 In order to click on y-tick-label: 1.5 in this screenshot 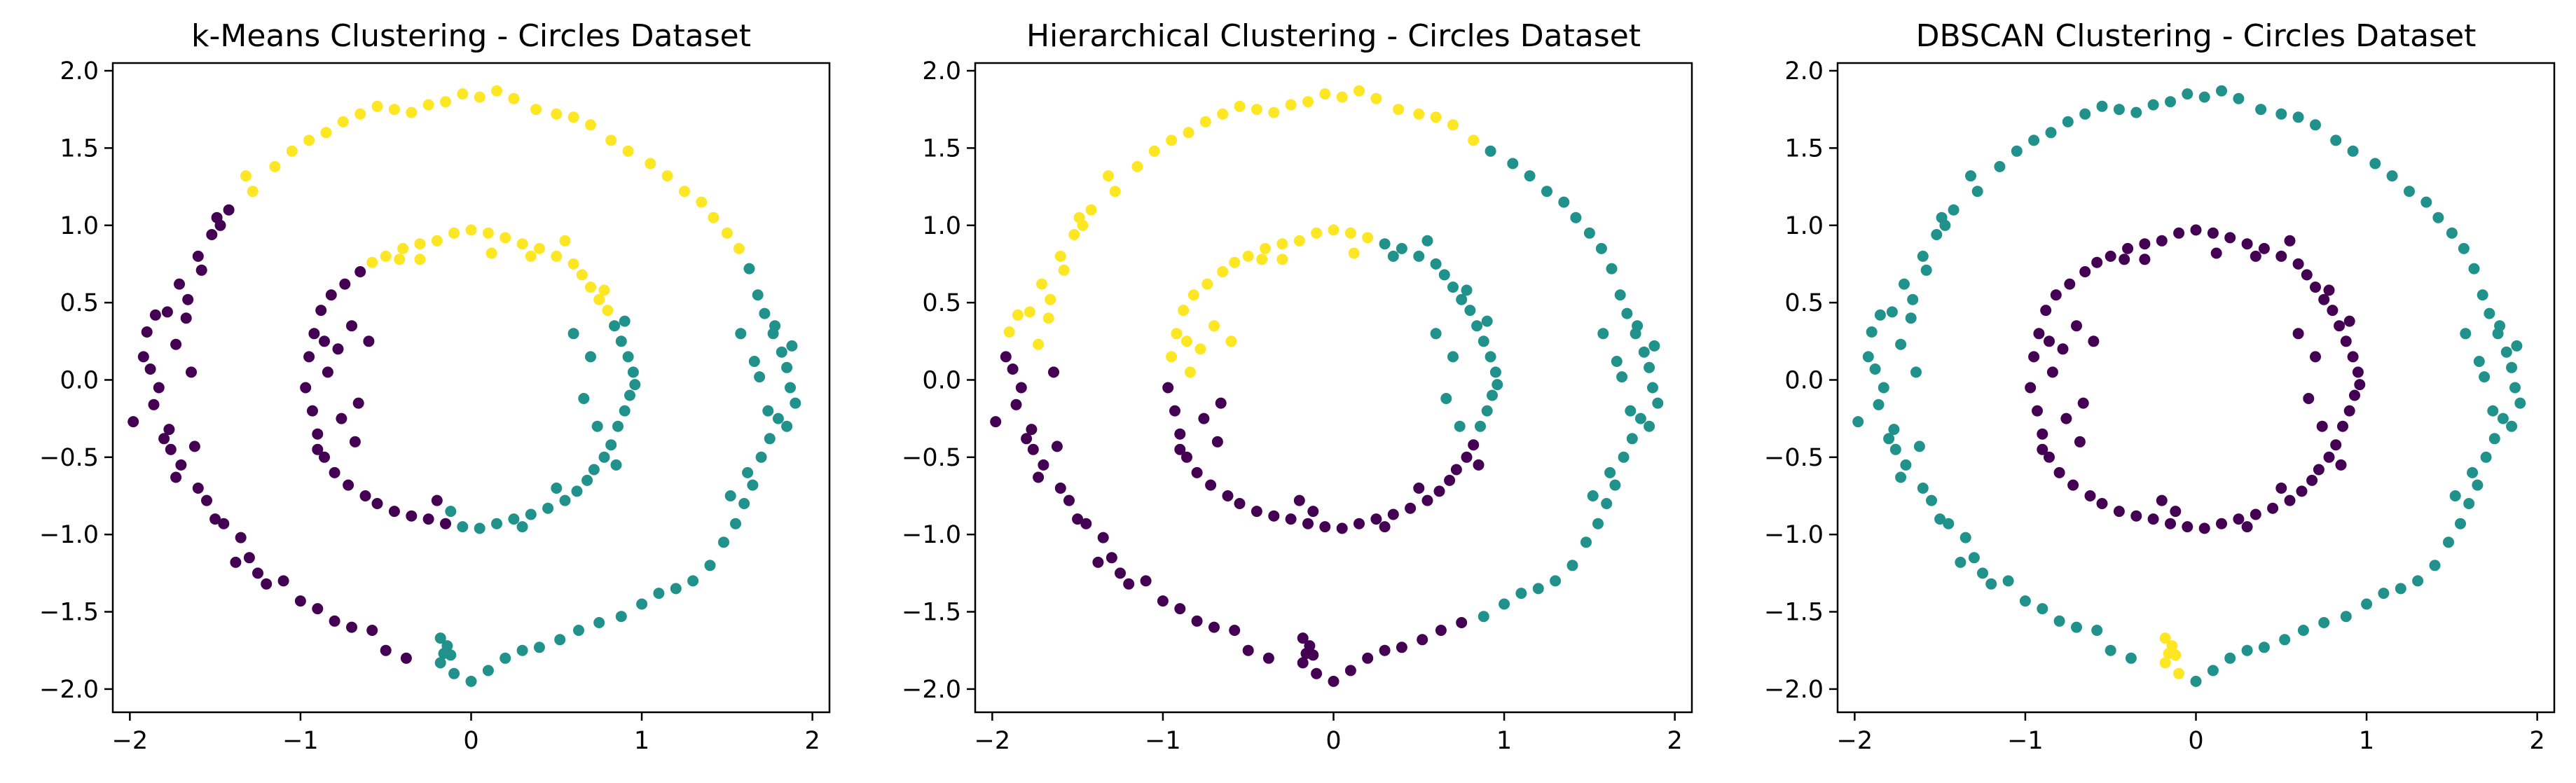, I will do `click(941, 148)`.